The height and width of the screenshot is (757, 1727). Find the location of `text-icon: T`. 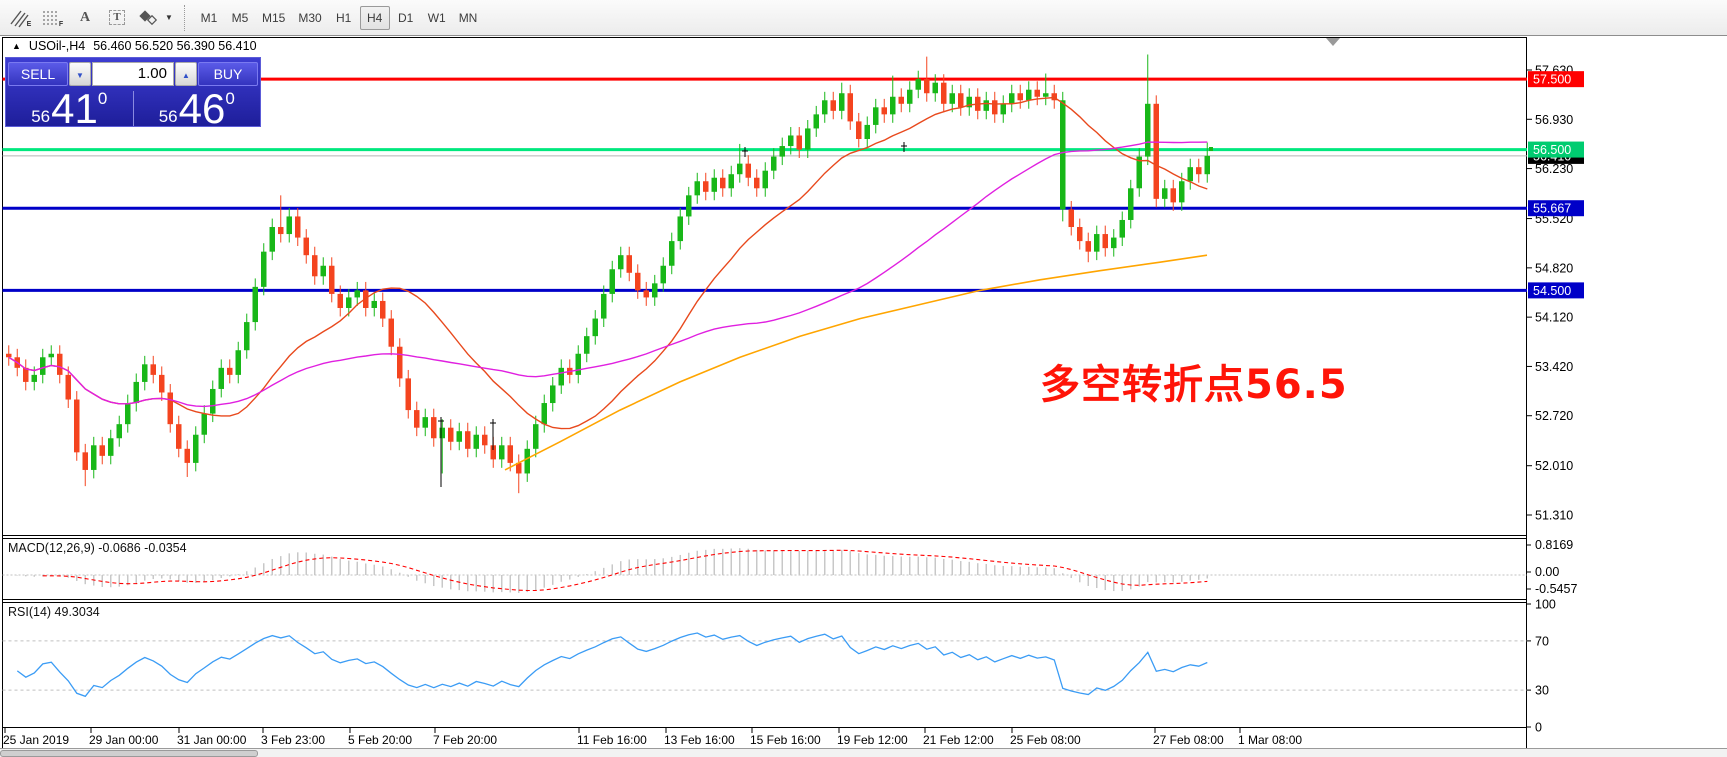

text-icon: T is located at coordinates (117, 17).